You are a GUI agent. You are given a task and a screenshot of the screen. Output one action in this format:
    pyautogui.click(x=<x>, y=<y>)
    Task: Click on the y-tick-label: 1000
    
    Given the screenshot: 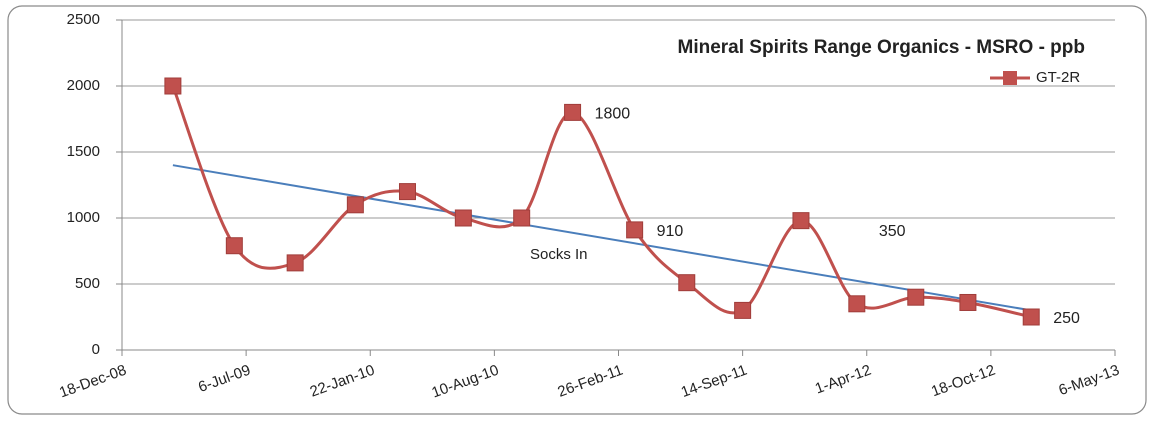 What is the action you would take?
    pyautogui.click(x=83, y=217)
    